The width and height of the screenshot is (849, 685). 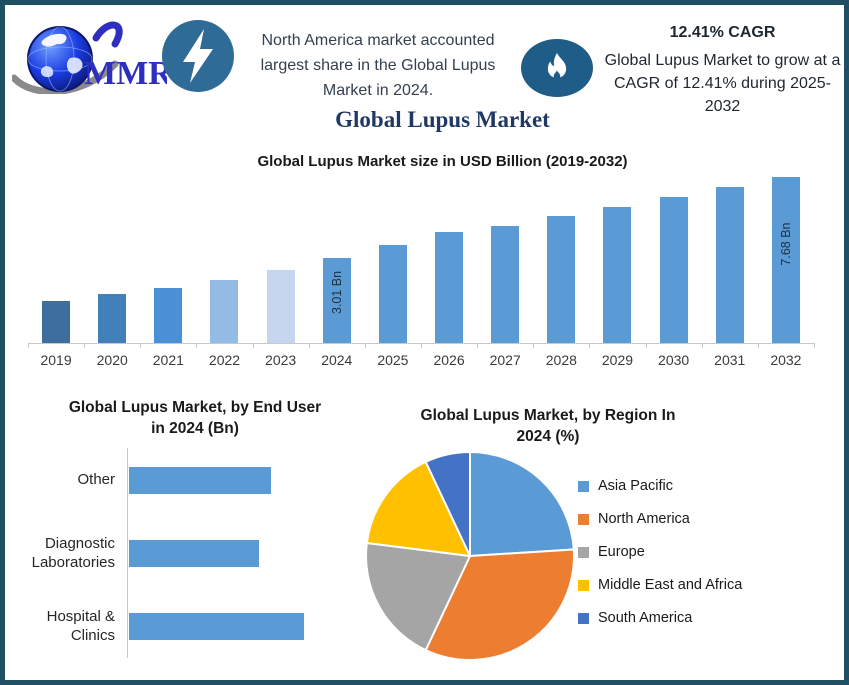 What do you see at coordinates (168, 259) in the screenshot?
I see `bar-slot-2021` at bounding box center [168, 259].